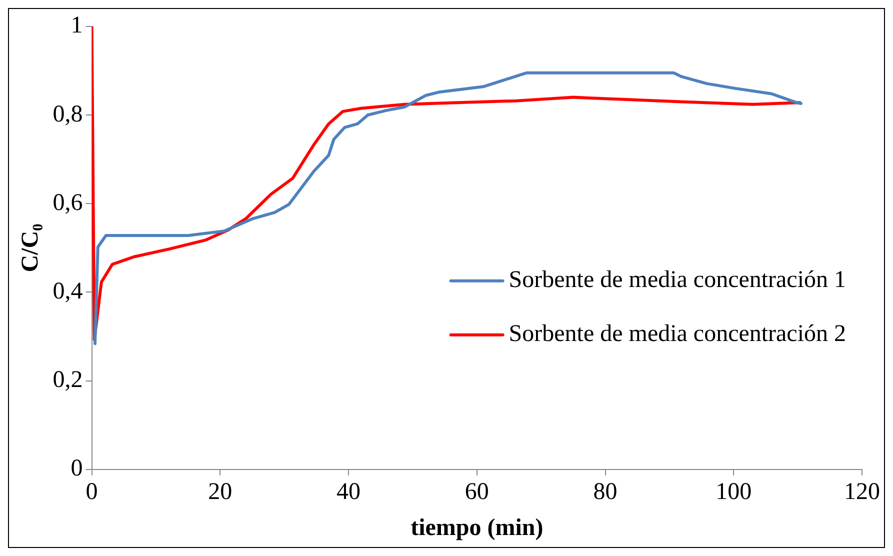  I want to click on x-tick-label: 80, so click(605, 492).